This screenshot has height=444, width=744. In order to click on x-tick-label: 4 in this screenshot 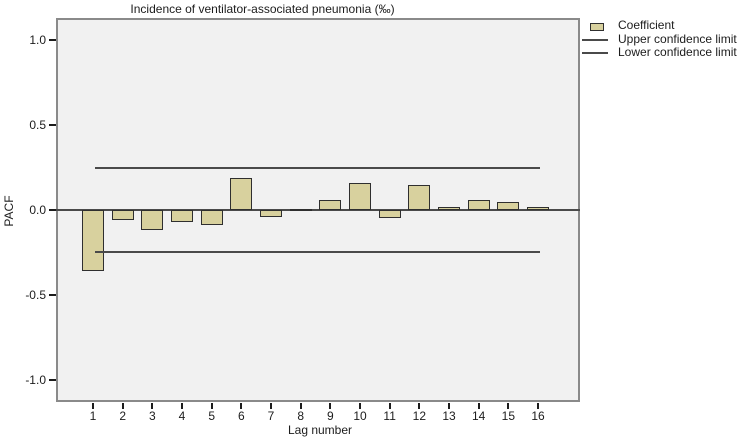, I will do `click(182, 416)`.